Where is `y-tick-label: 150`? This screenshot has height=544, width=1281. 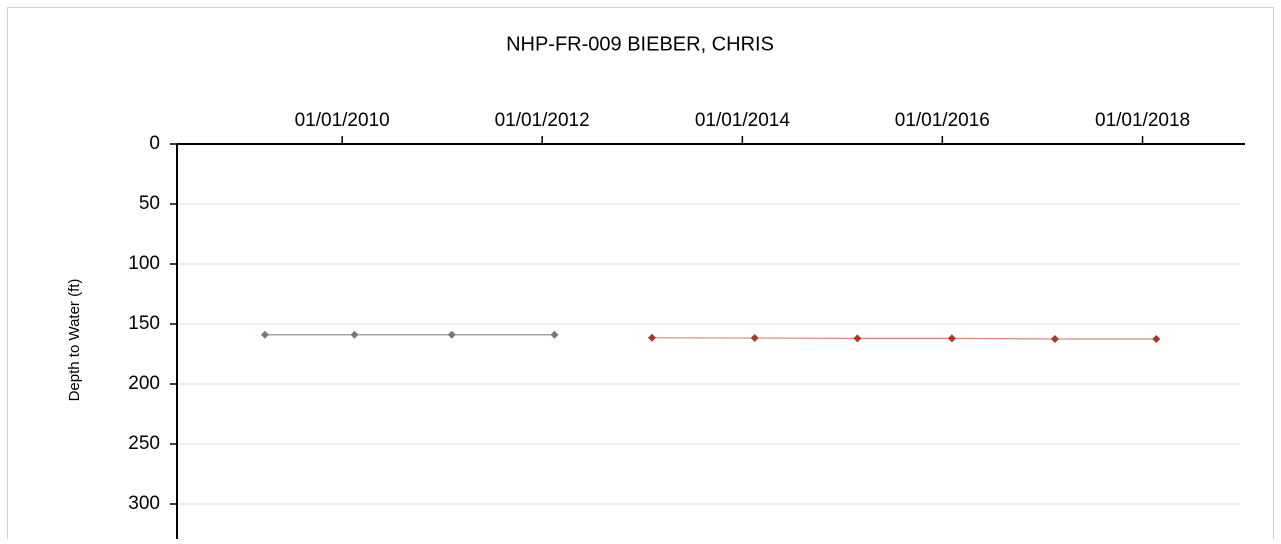 y-tick-label: 150 is located at coordinates (144, 323).